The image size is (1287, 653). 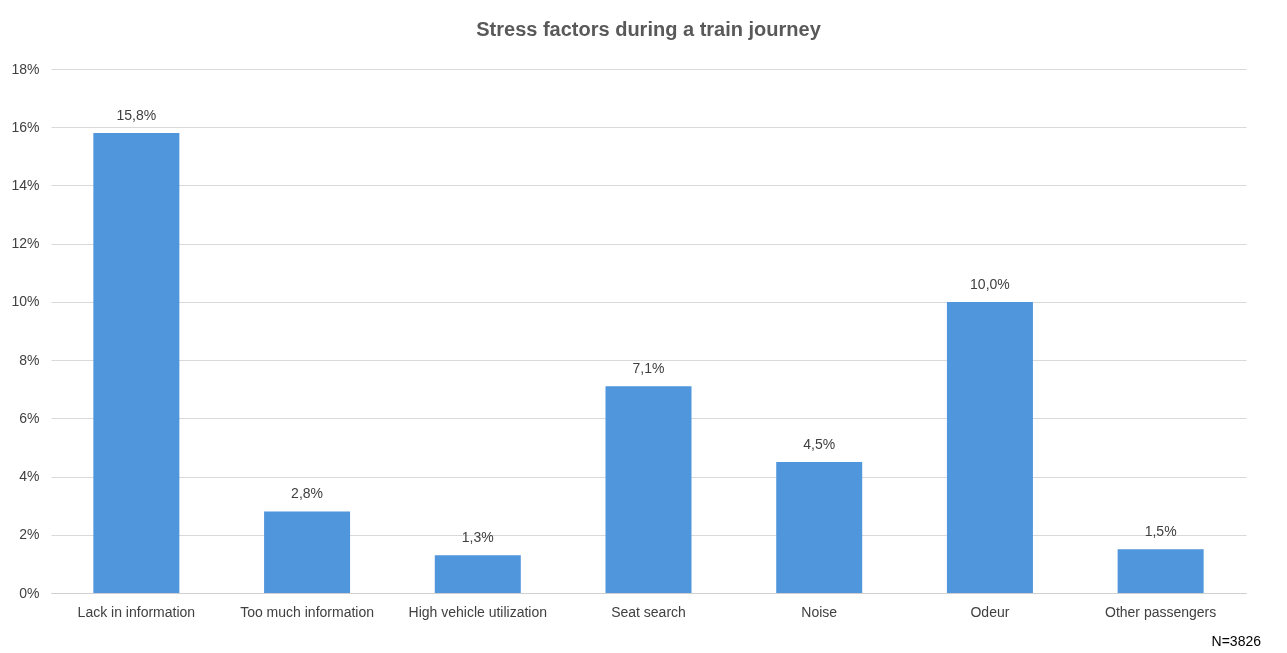 What do you see at coordinates (136, 611) in the screenshot?
I see `x-tick-label: Lack in information` at bounding box center [136, 611].